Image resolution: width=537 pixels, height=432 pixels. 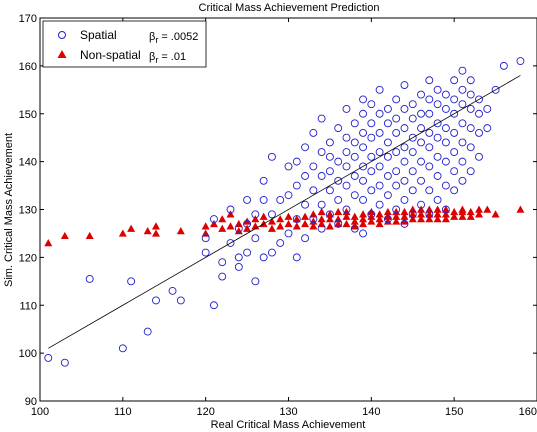 I want to click on y-tick-label: 140, so click(x=28, y=163).